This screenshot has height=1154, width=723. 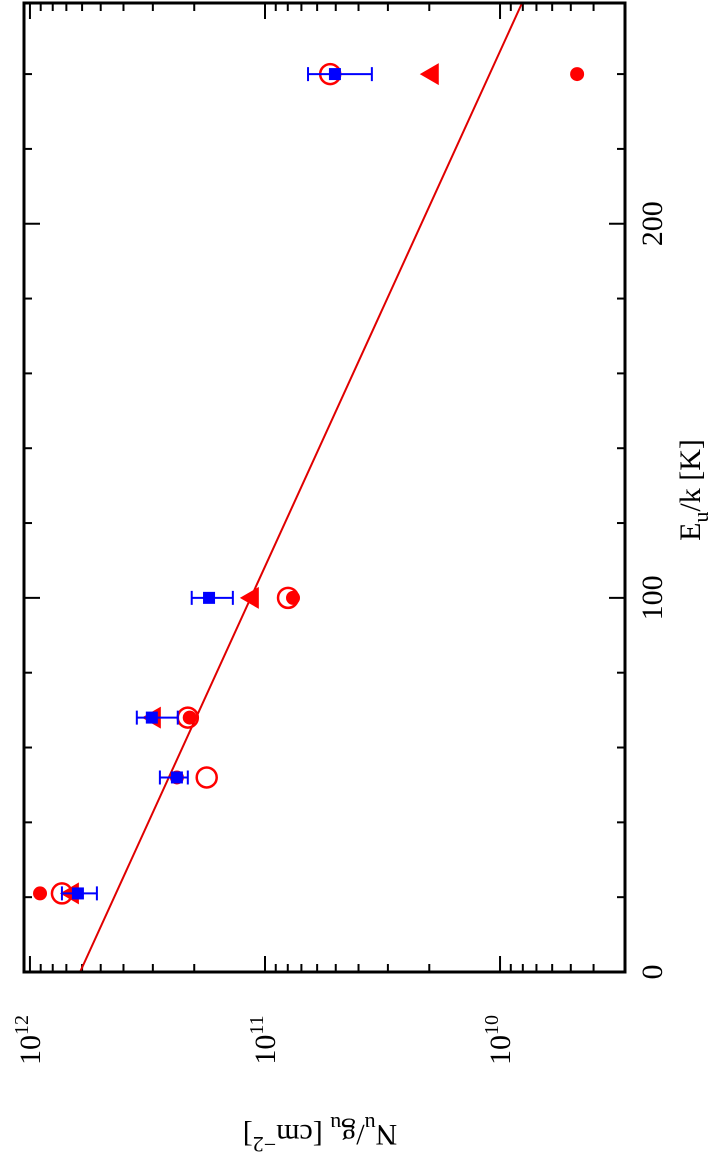 What do you see at coordinates (264, 1143) in the screenshot?
I see `label-part: −2` at bounding box center [264, 1143].